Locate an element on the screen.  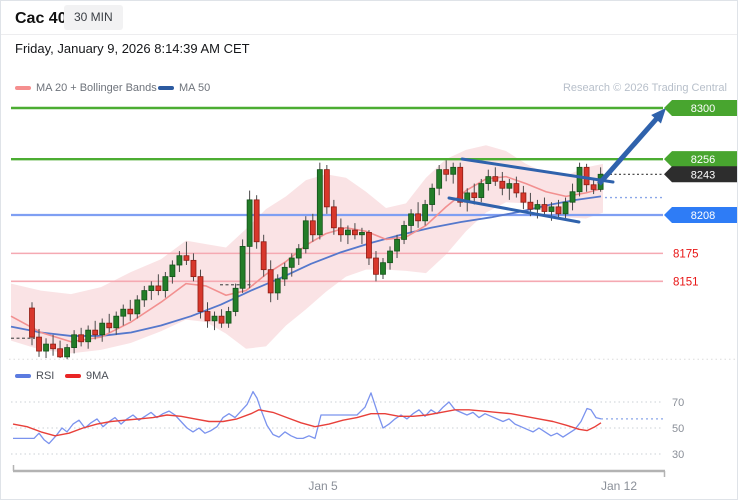
rsi-gridline-label: 50 is located at coordinates (678, 429).